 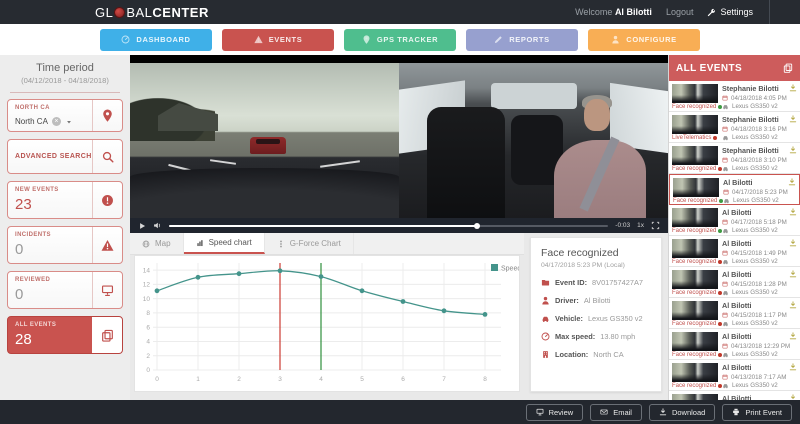 I want to click on red-car, so click(x=268, y=145).